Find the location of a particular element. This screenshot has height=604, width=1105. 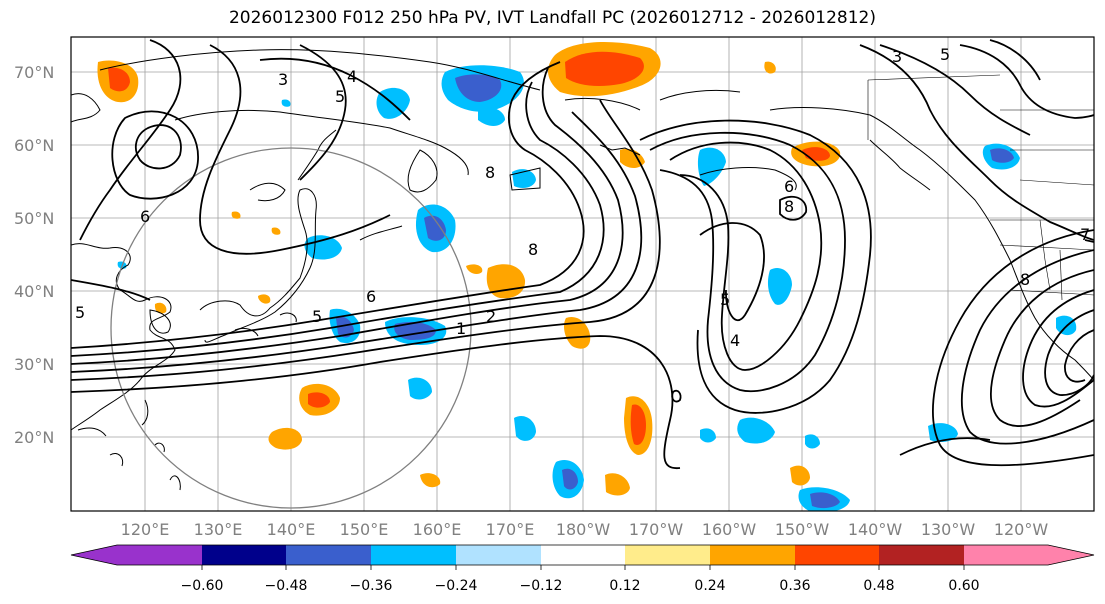

lon-label: 150°E is located at coordinates (364, 529).